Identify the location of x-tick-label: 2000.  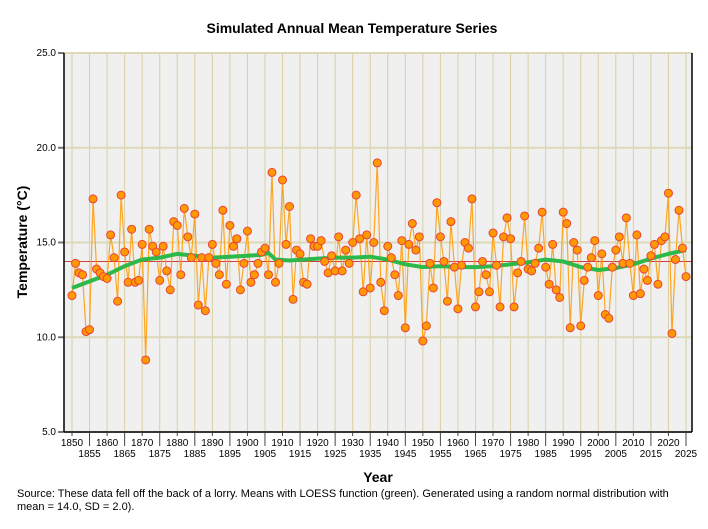
(598, 443).